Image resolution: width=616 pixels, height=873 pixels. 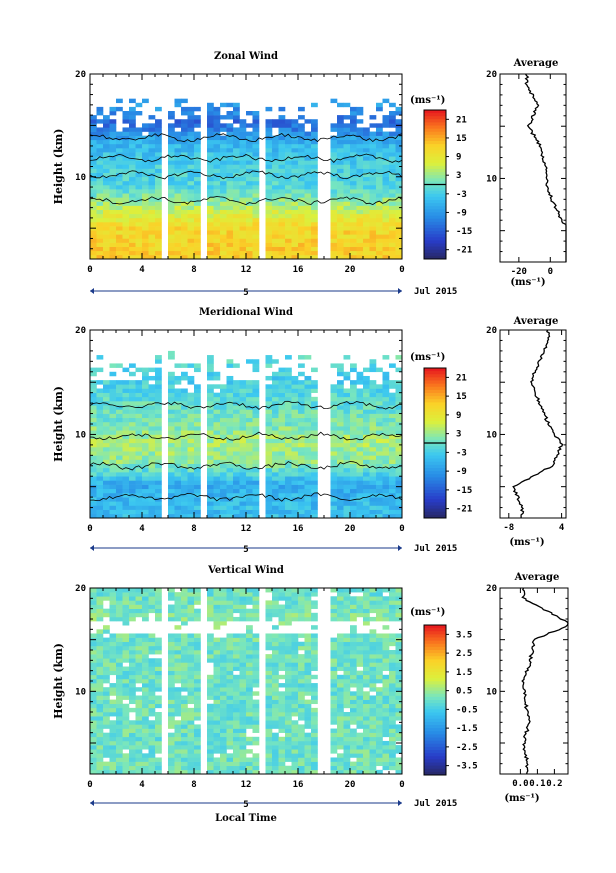 What do you see at coordinates (401, 270) in the screenshot?
I see `x-tick-label: 0` at bounding box center [401, 270].